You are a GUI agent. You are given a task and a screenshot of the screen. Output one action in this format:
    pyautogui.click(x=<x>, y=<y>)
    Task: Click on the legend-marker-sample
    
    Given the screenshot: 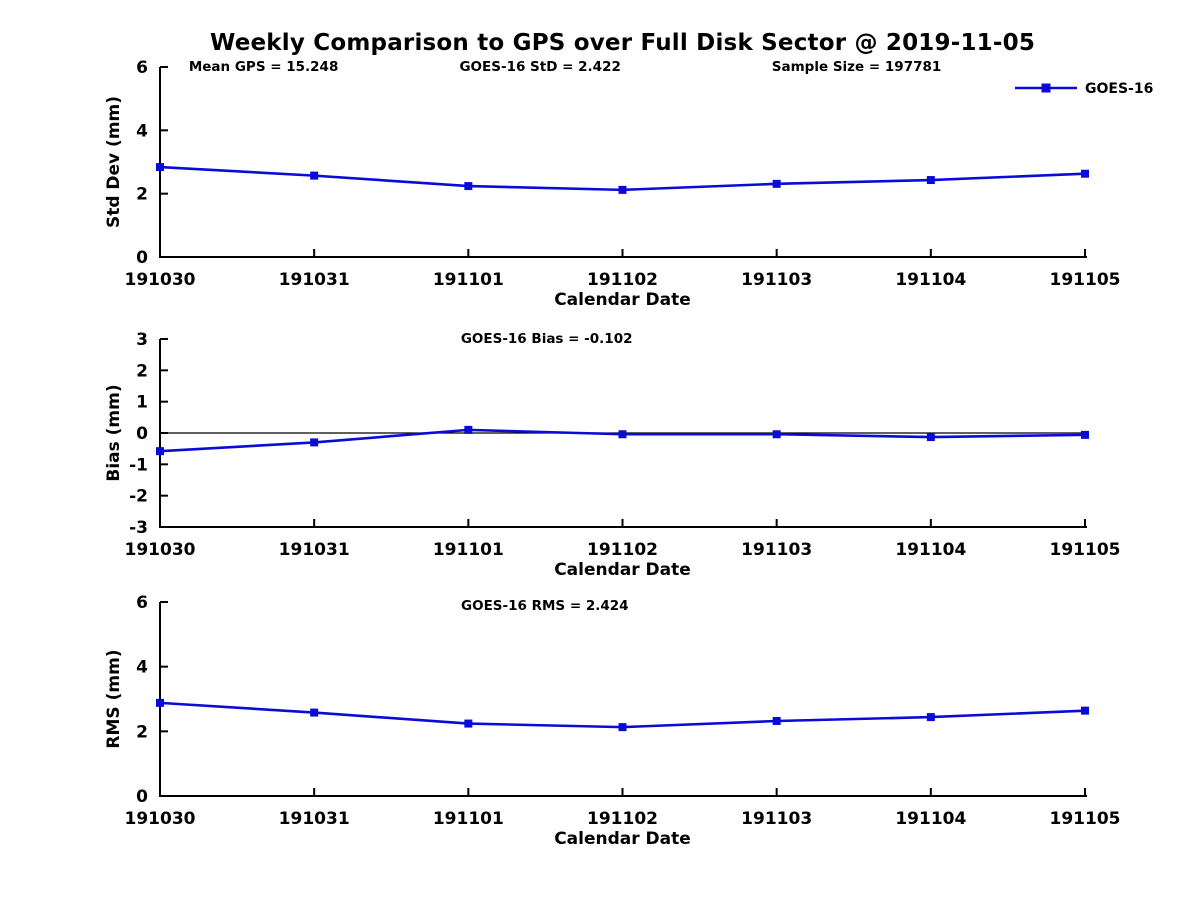 What is the action you would take?
    pyautogui.click(x=1046, y=88)
    